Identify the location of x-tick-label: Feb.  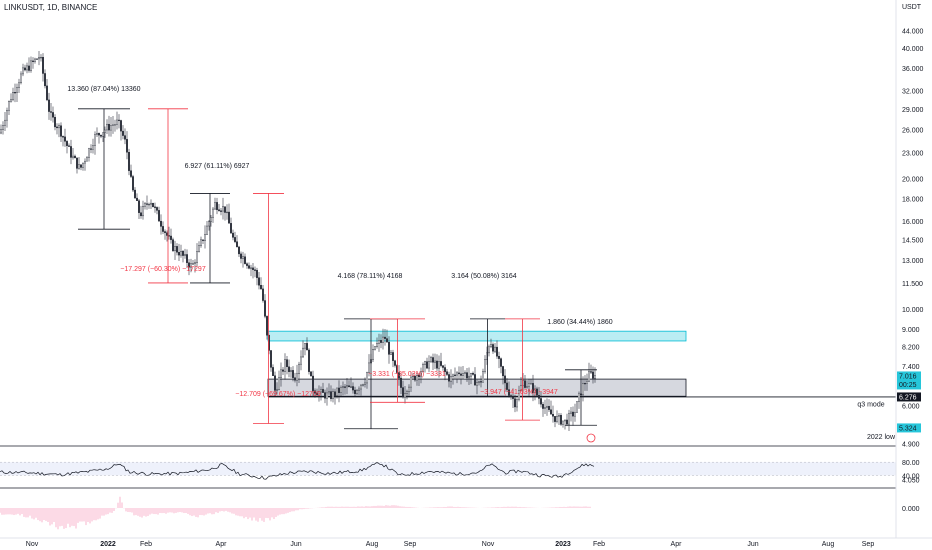
(146, 544).